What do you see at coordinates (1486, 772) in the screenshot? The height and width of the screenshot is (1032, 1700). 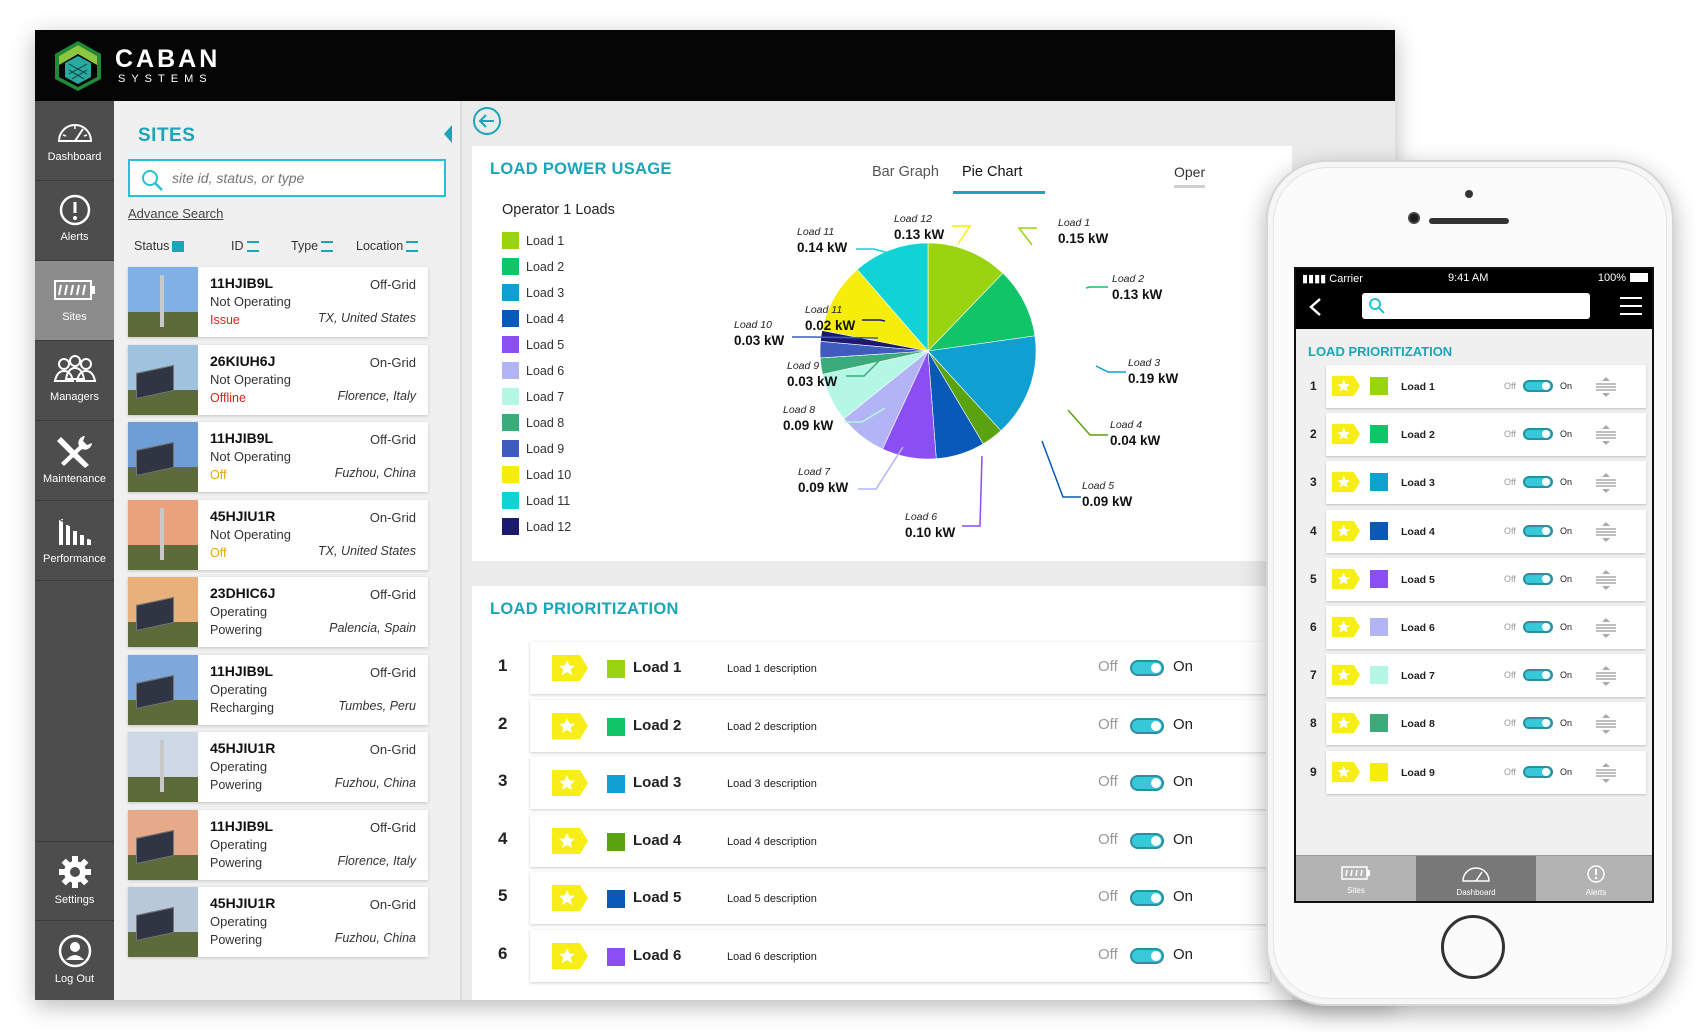 I see `phone-priority-card: Load 9 Off On` at bounding box center [1486, 772].